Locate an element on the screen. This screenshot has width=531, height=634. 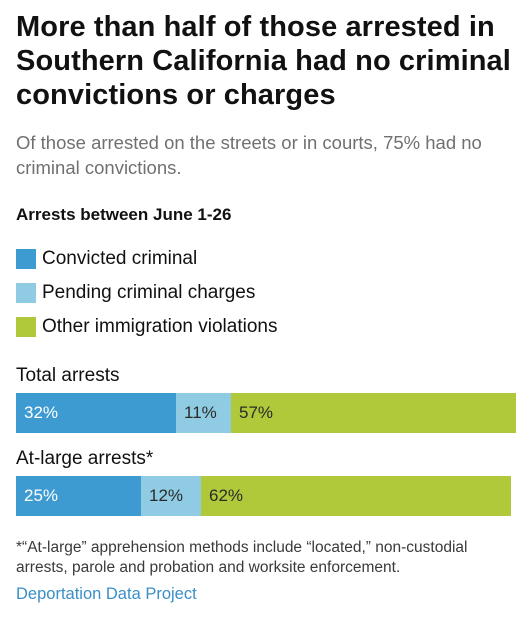
bar-segment: 25% is located at coordinates (78, 496).